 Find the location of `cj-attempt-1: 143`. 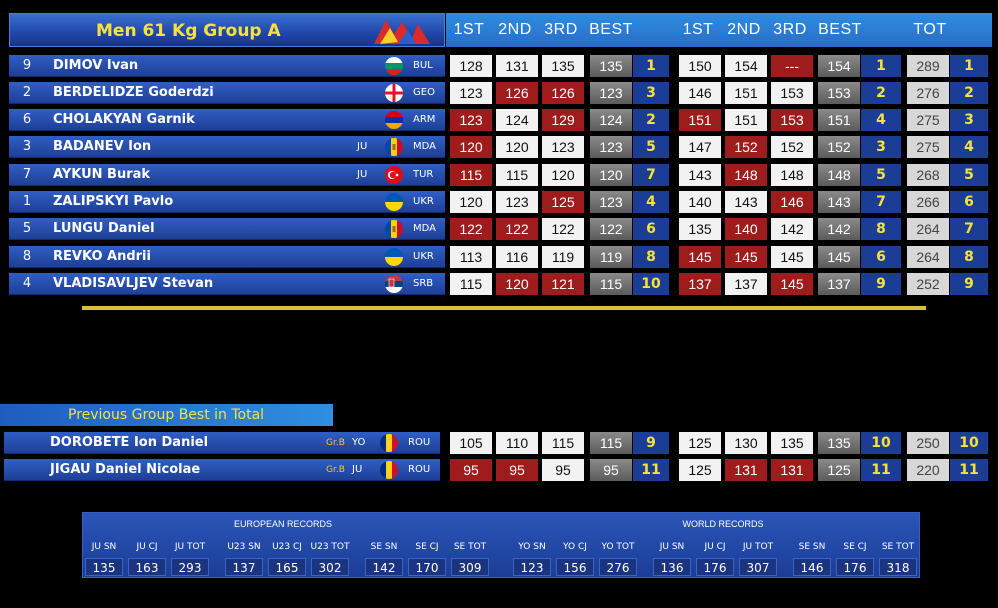

cj-attempt-1: 143 is located at coordinates (700, 175).